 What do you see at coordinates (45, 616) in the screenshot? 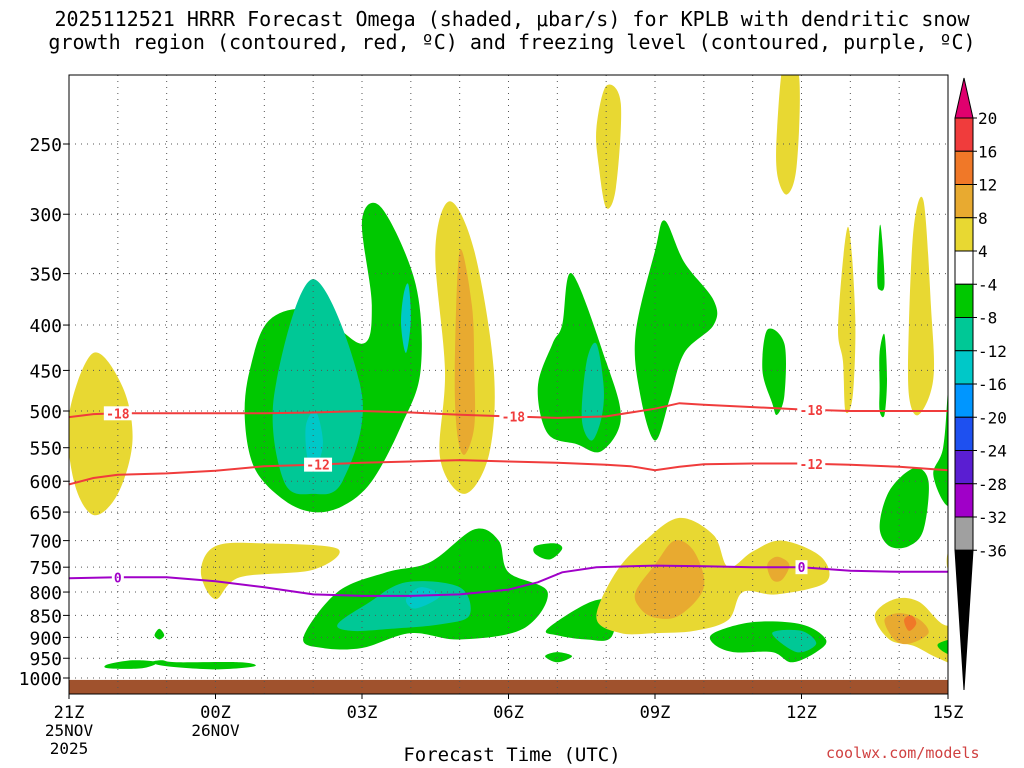
I see `y-tick-label: 850` at bounding box center [45, 616].